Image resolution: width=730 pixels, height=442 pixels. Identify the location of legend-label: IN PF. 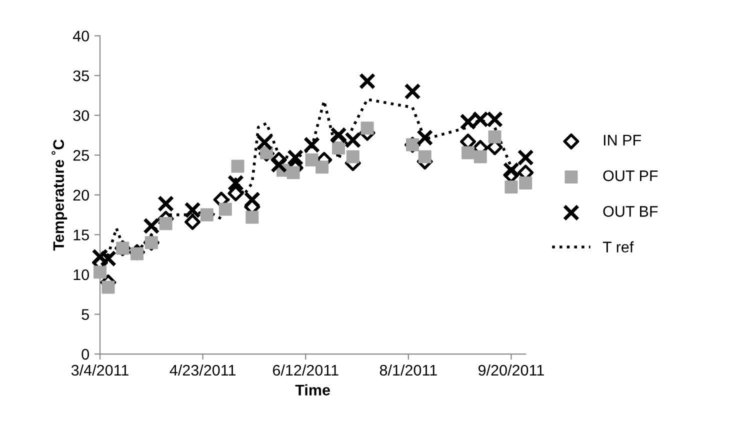
(622, 140).